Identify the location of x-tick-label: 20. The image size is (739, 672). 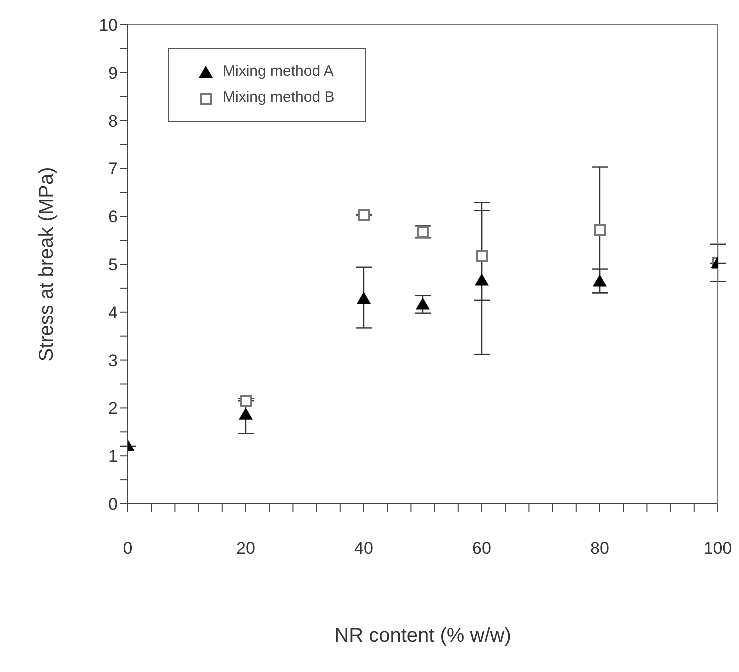
(246, 548).